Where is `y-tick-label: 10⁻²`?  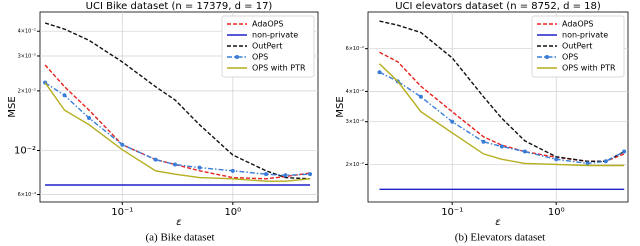
y-tick-label: 10⁻² is located at coordinates (25, 151).